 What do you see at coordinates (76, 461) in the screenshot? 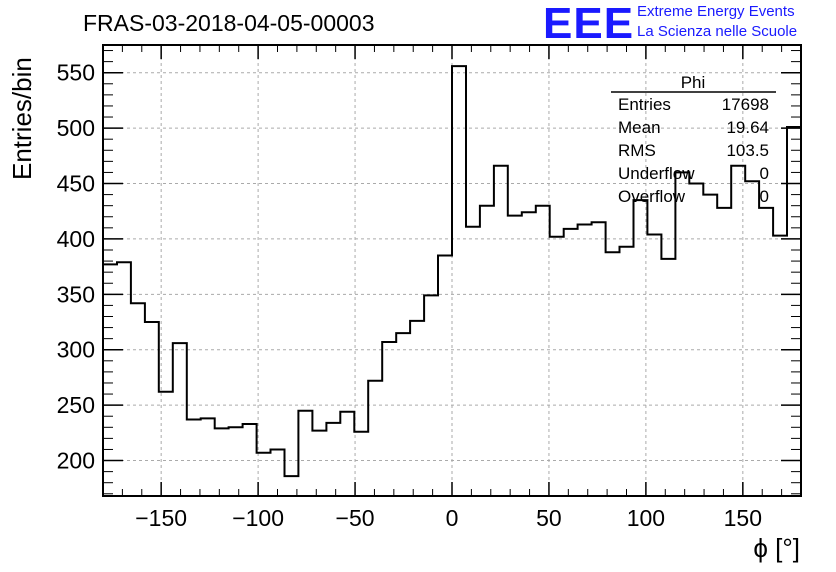
I see `y-tick-label: 200` at bounding box center [76, 461].